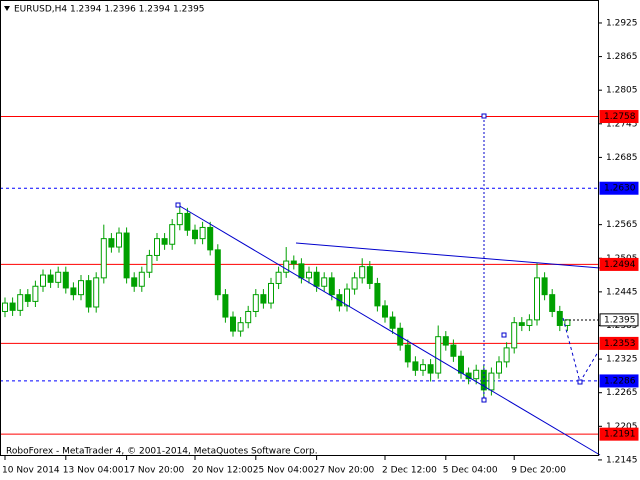 This screenshot has height=480, width=640. What do you see at coordinates (622, 225) in the screenshot?
I see `y-tick-label: 1.2565` at bounding box center [622, 225].